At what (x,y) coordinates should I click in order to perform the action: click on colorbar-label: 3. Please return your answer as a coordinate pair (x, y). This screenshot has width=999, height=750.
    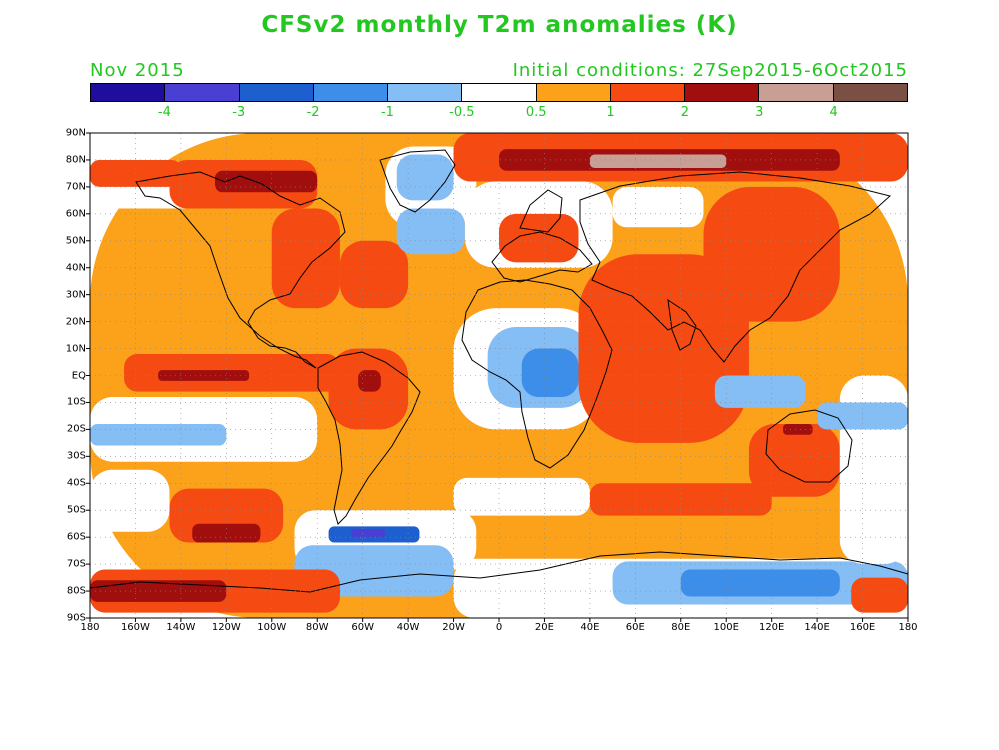
    Looking at the image, I should click on (759, 112).